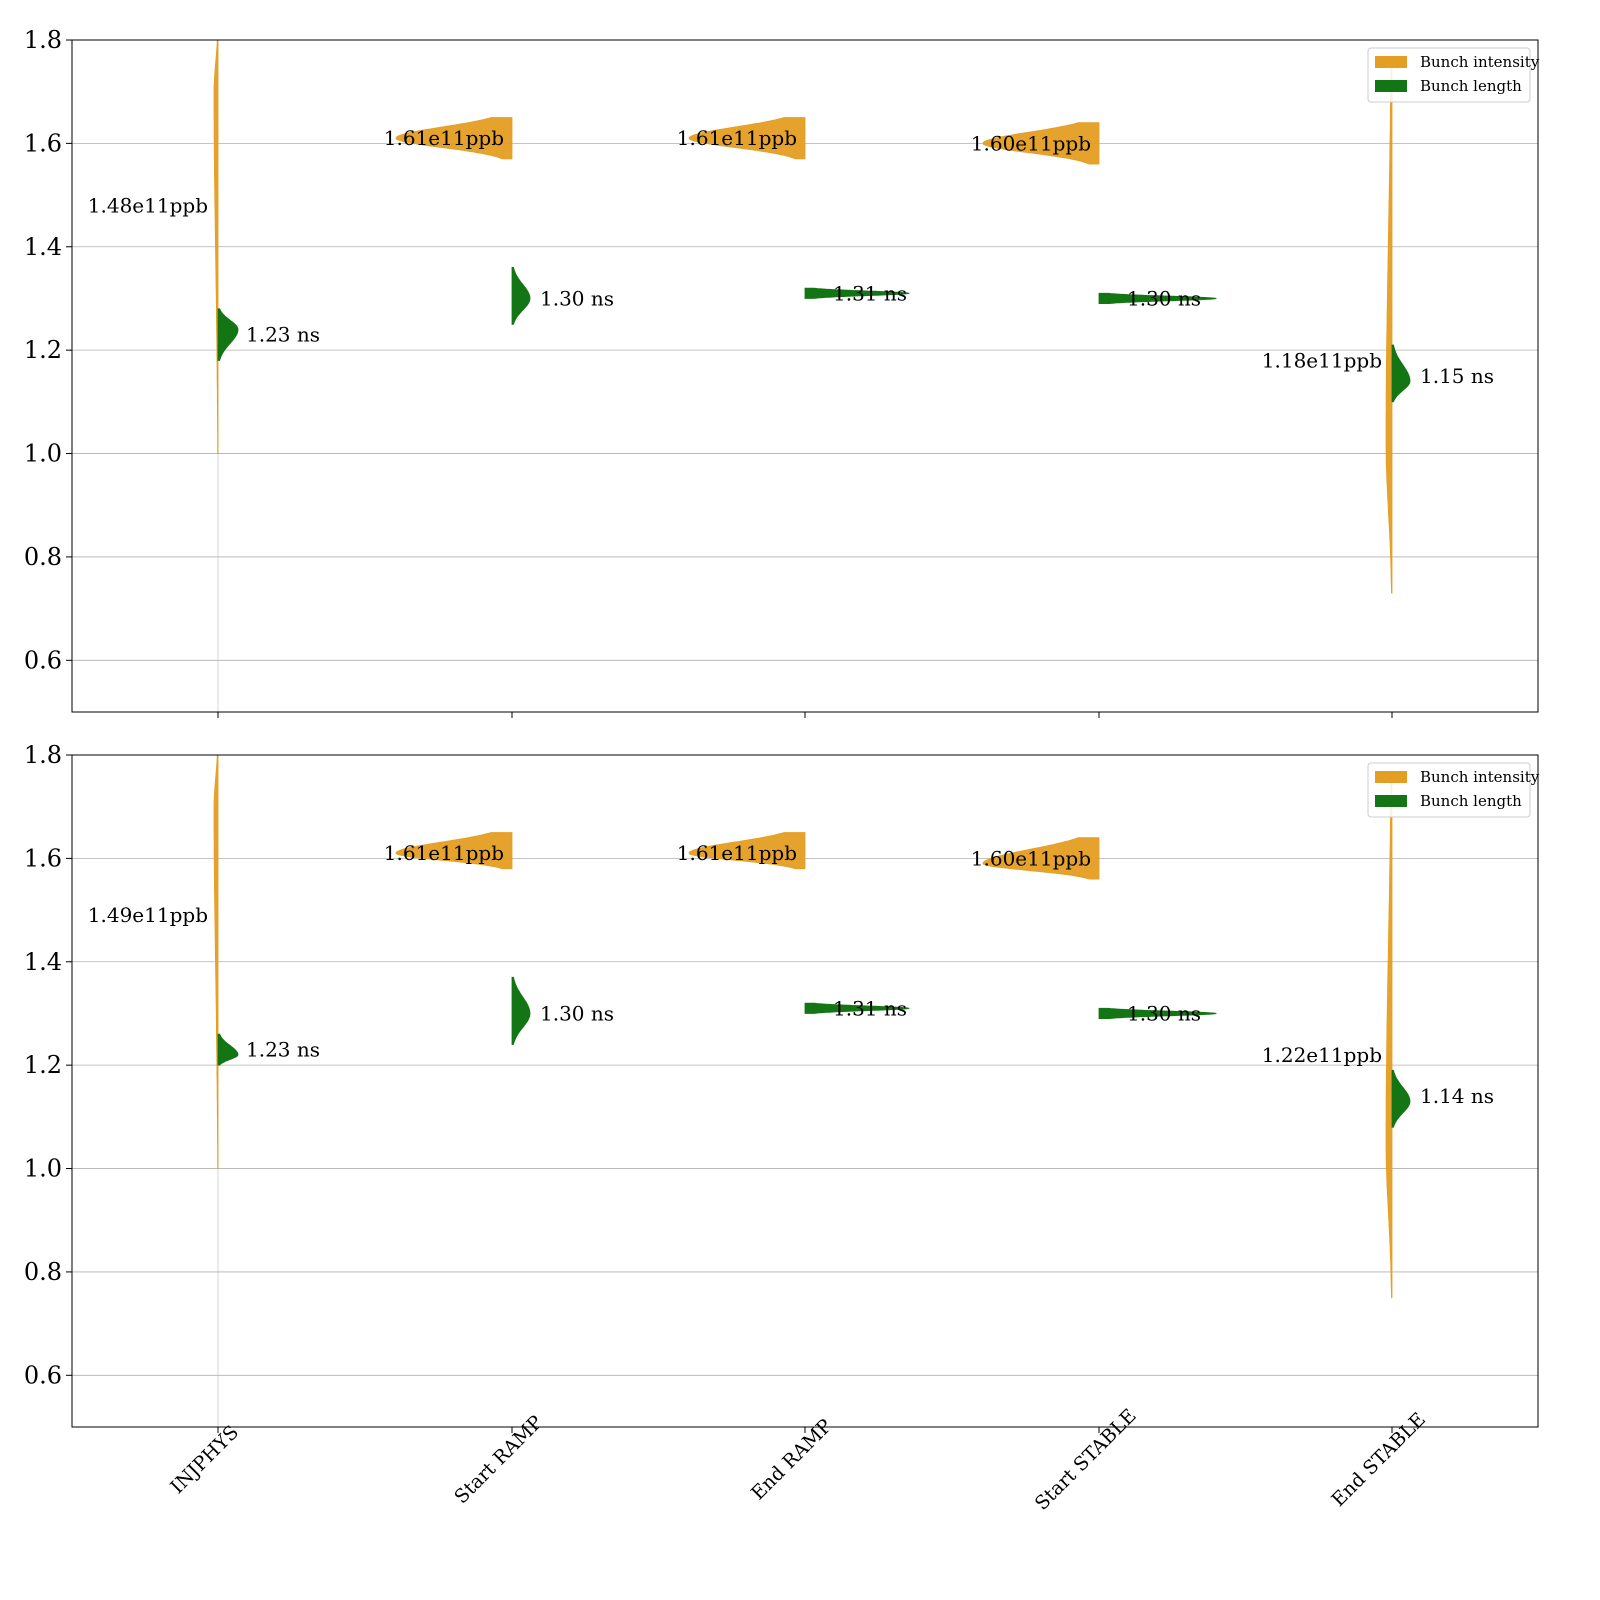  I want to click on intensity-median-label: 1.18e11ppb, so click(1322, 360).